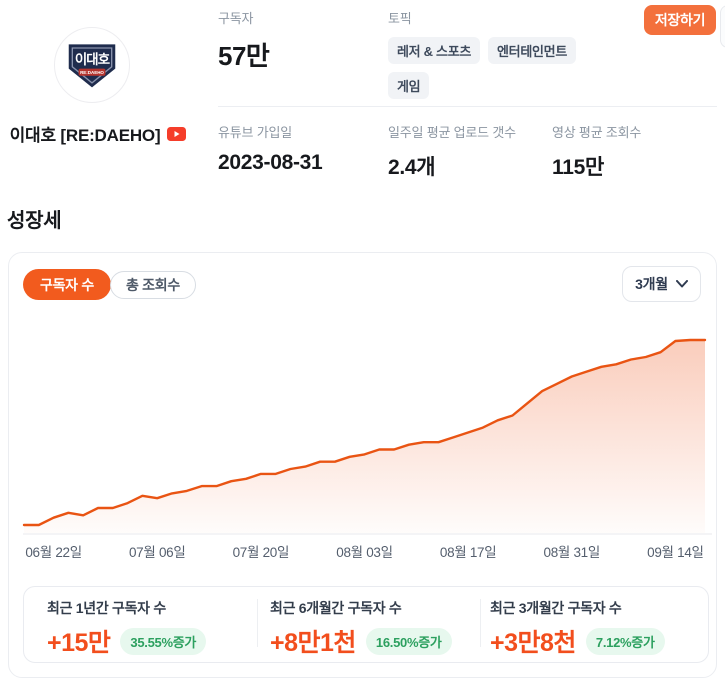 The height and width of the screenshot is (686, 725). I want to click on subscribers-label: 구독자, so click(236, 18).